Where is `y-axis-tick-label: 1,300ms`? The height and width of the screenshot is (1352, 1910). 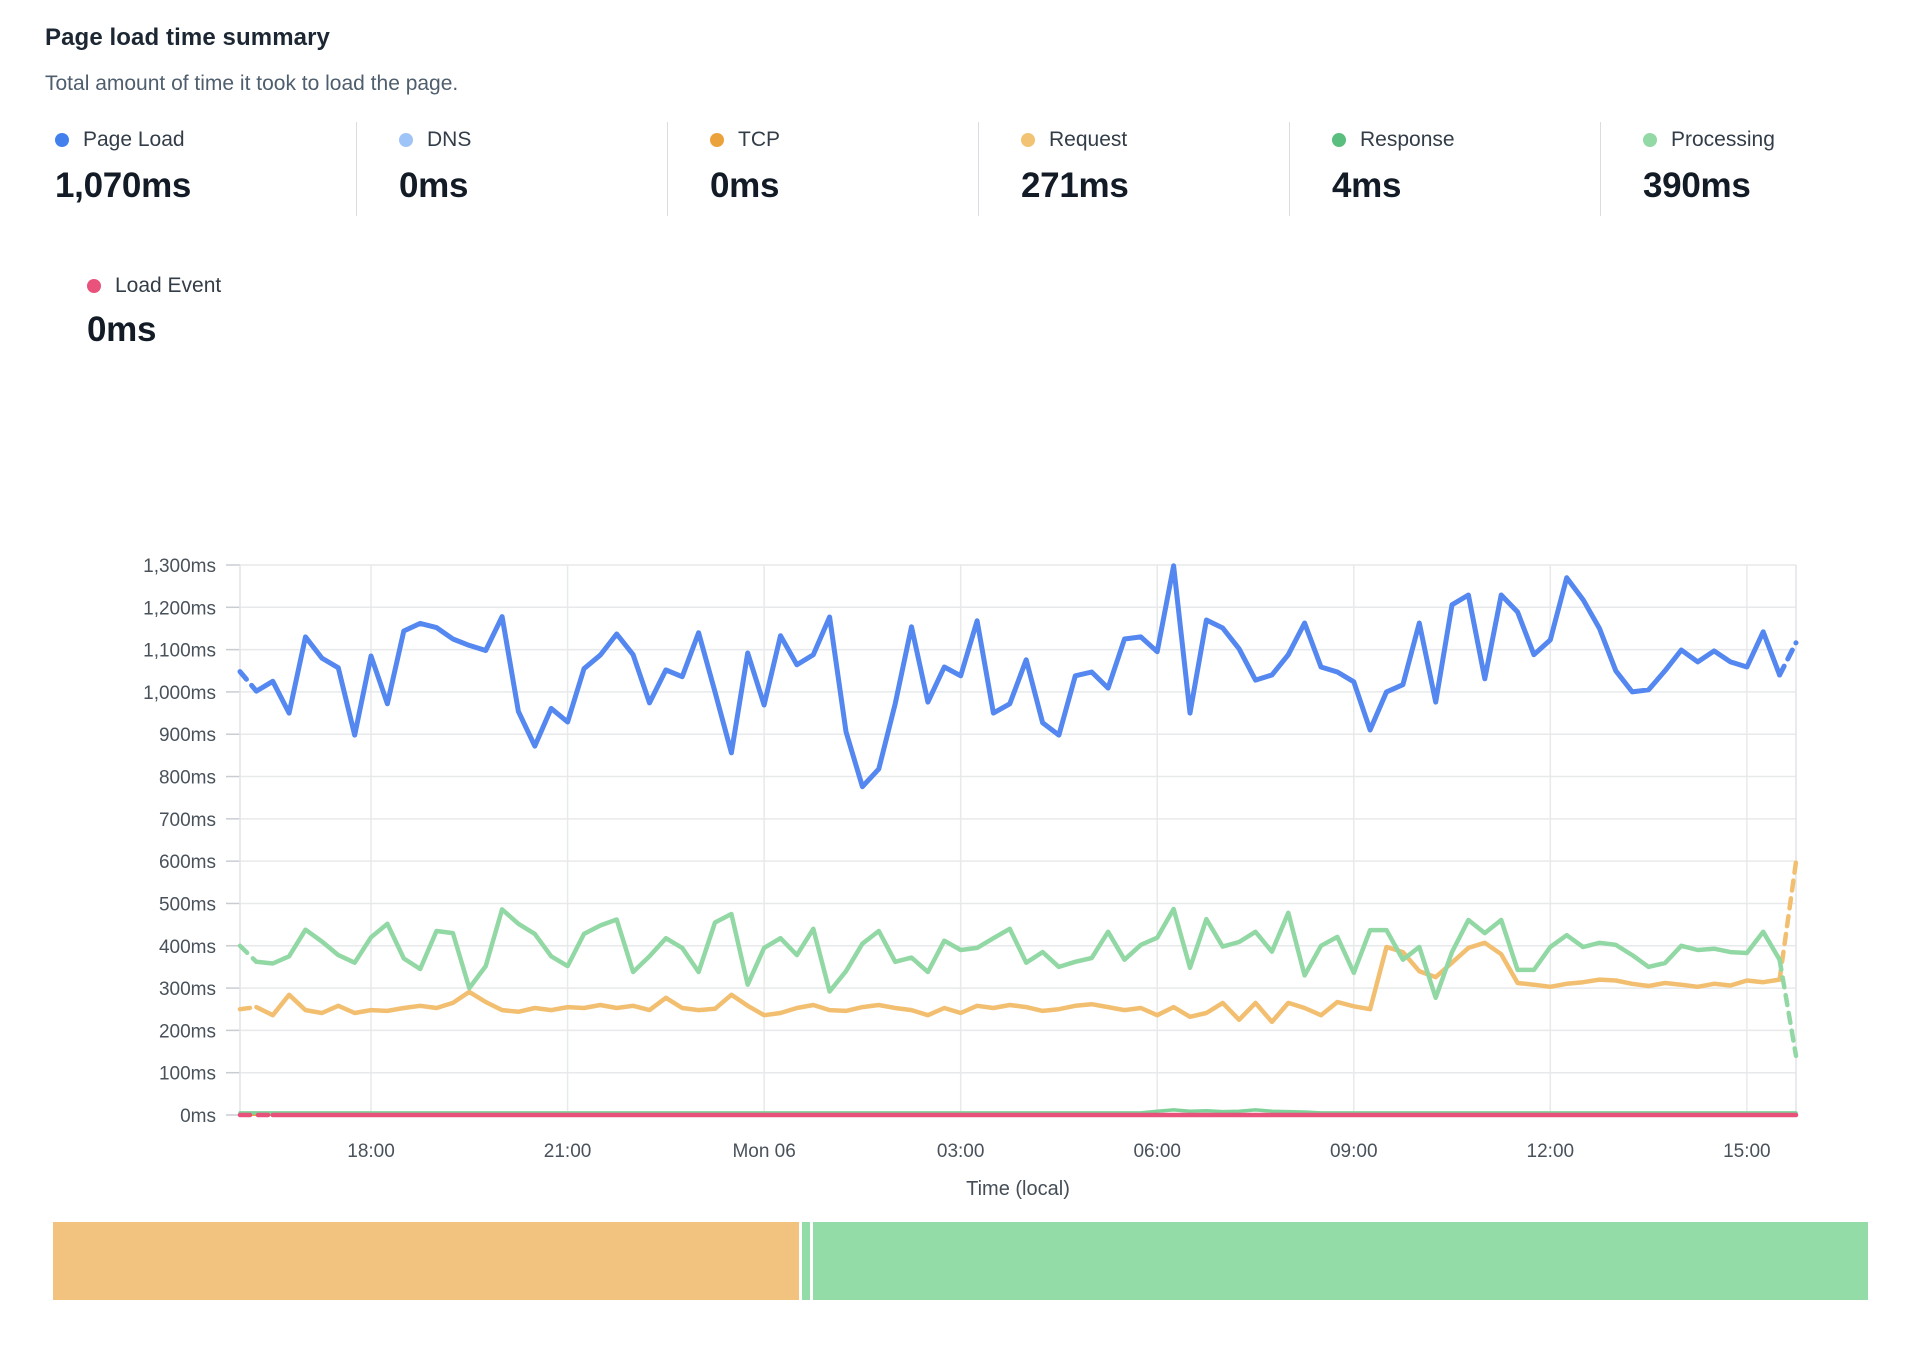
y-axis-tick-label: 1,300ms is located at coordinates (179, 566).